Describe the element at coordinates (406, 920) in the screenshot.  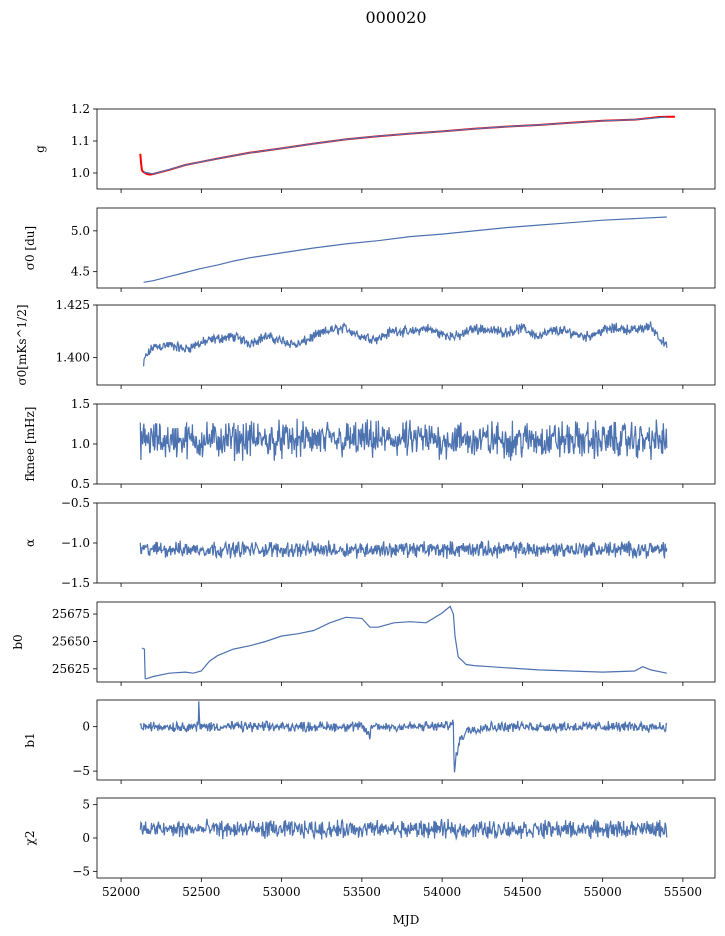
I see `x-axis-label: MJD` at that location.